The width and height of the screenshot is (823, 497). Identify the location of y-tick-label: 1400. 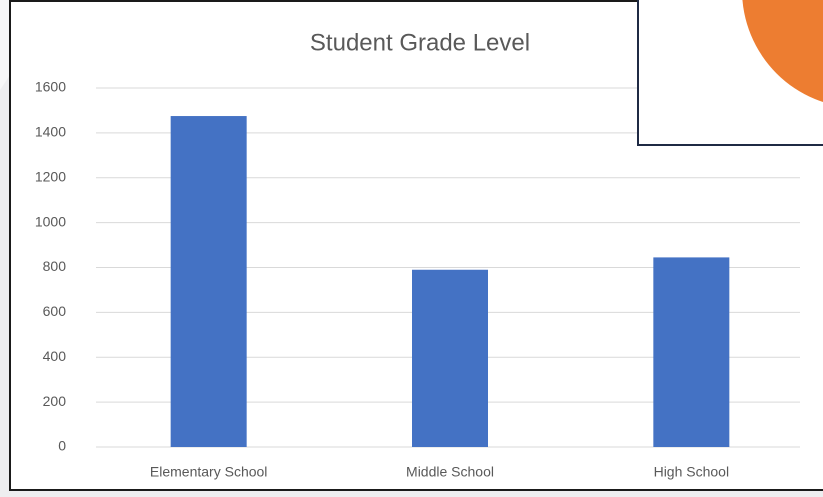
(50, 132).